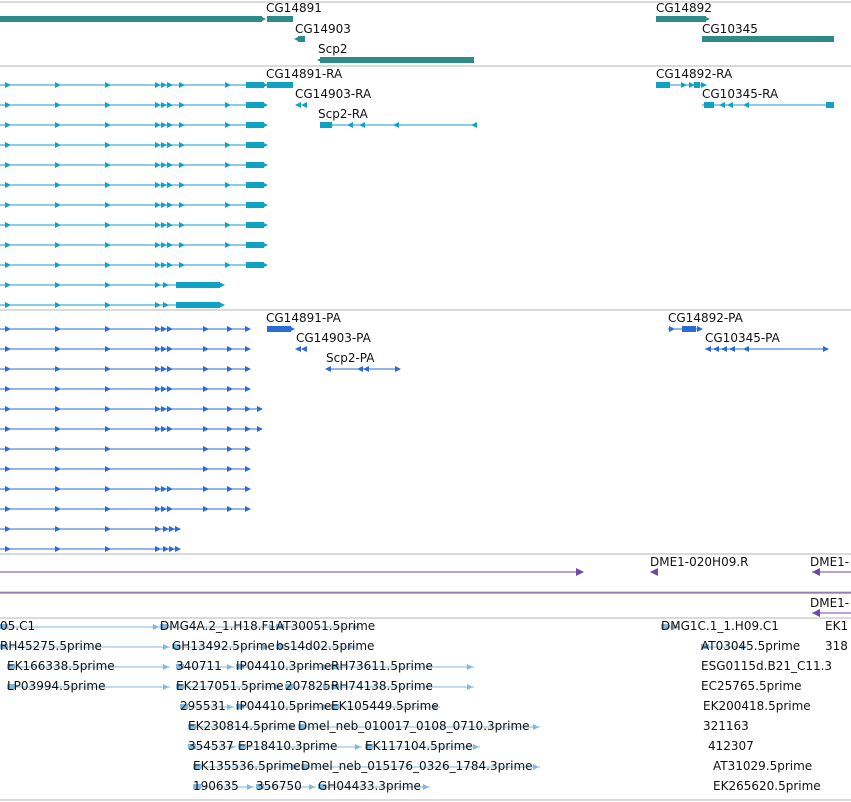  What do you see at coordinates (829, 603) in the screenshot?
I see `bac-label-DME1-2: DME1-` at bounding box center [829, 603].